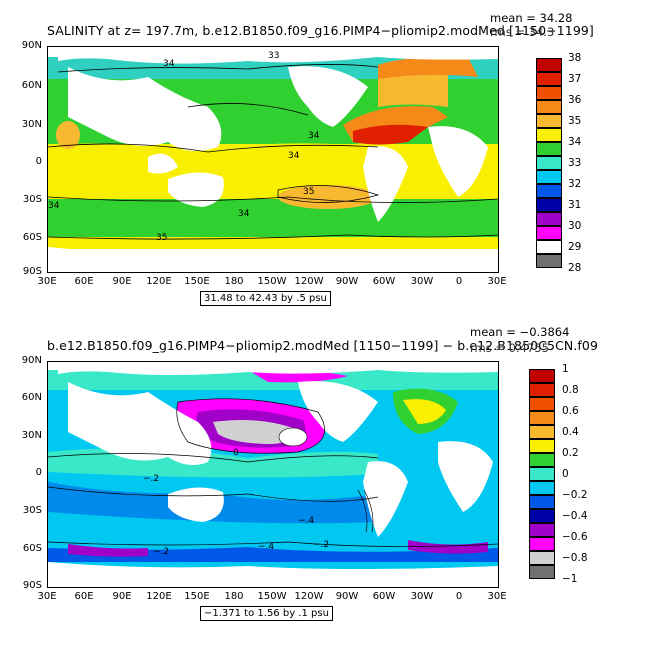  Describe the element at coordinates (84, 596) in the screenshot. I see `panel2-lon-tick: 60E` at that location.